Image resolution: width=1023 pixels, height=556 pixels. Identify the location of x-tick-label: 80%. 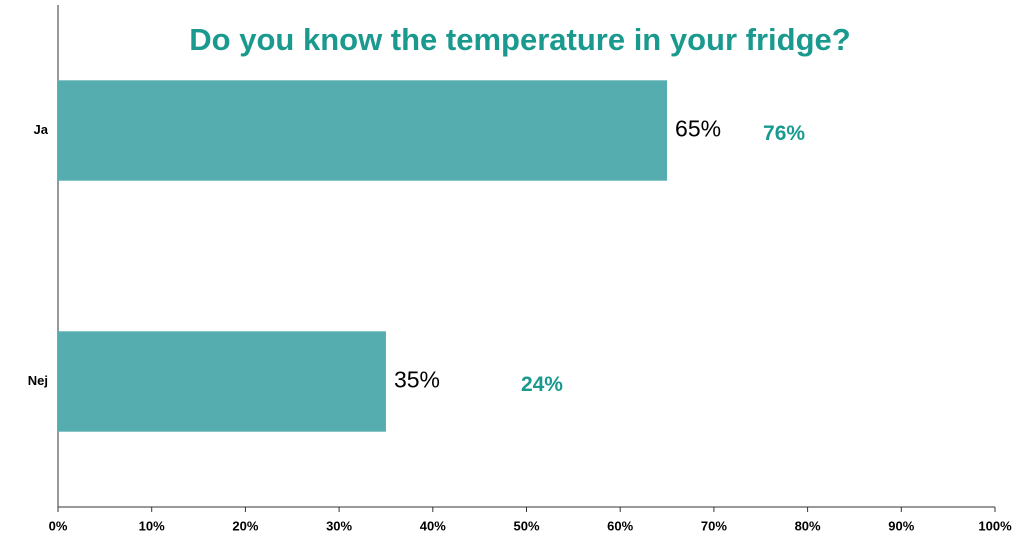
(808, 525).